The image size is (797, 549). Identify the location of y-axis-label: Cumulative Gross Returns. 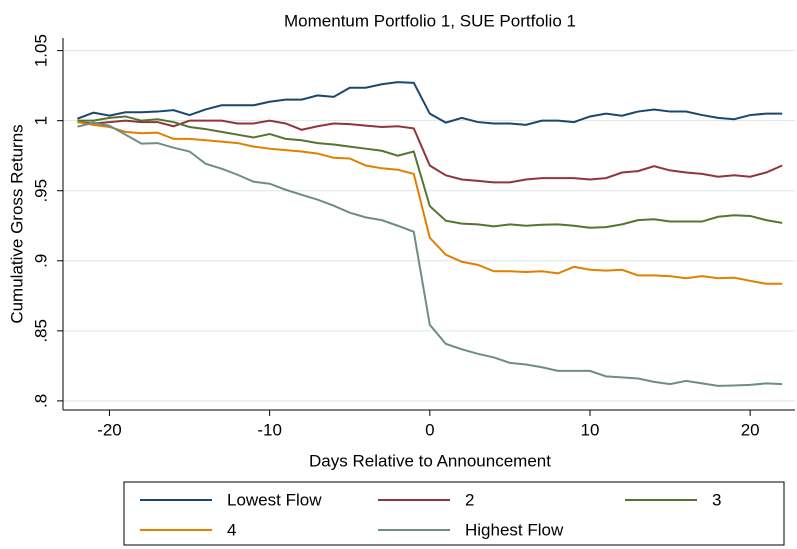
(16, 223).